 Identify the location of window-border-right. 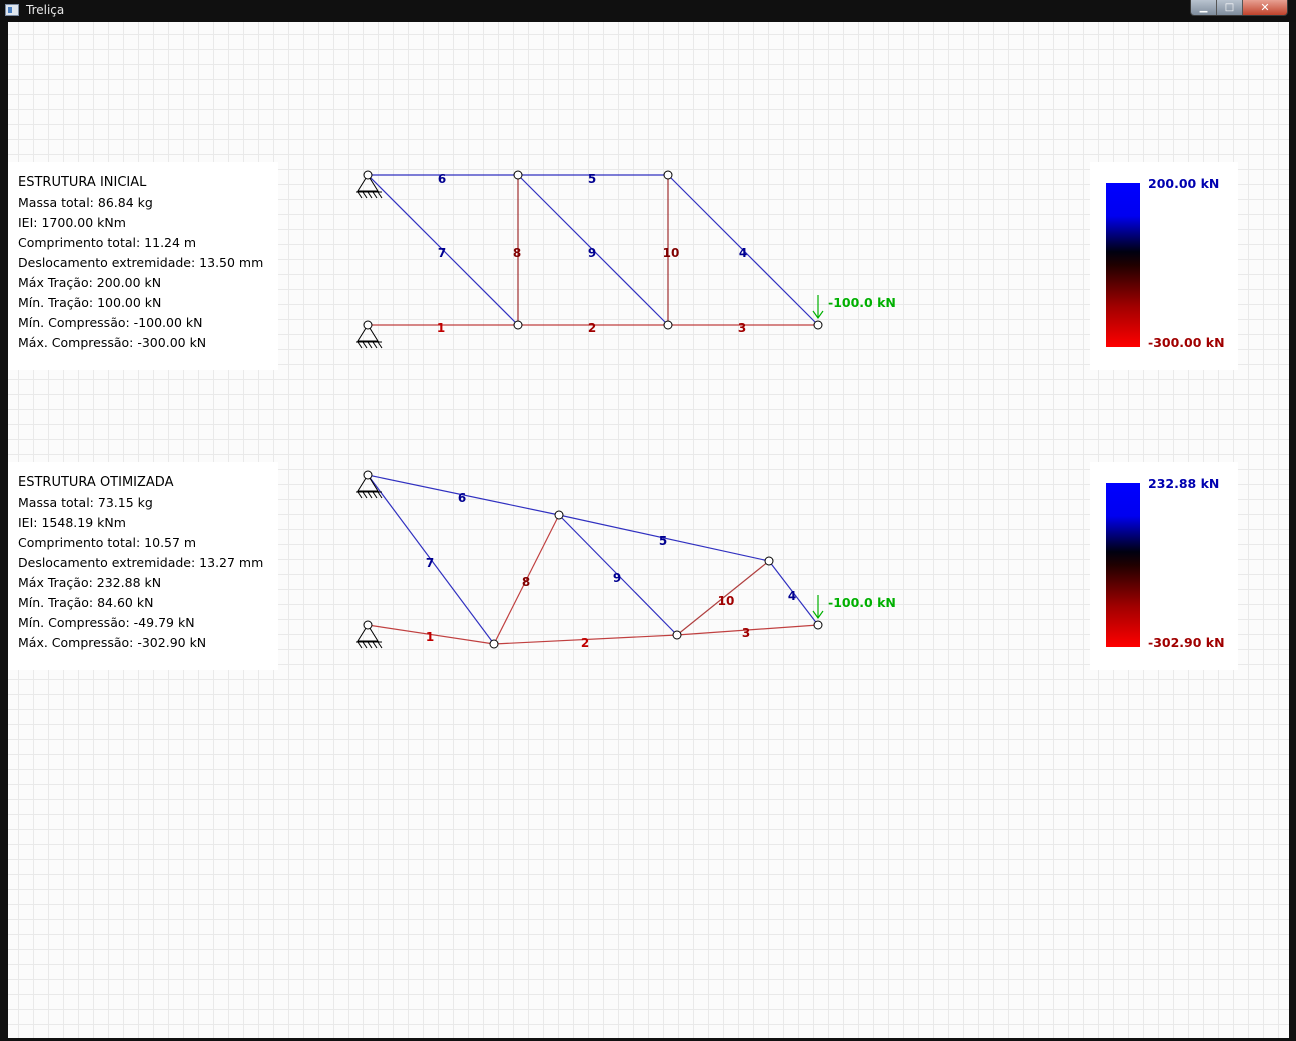
(1292, 531).